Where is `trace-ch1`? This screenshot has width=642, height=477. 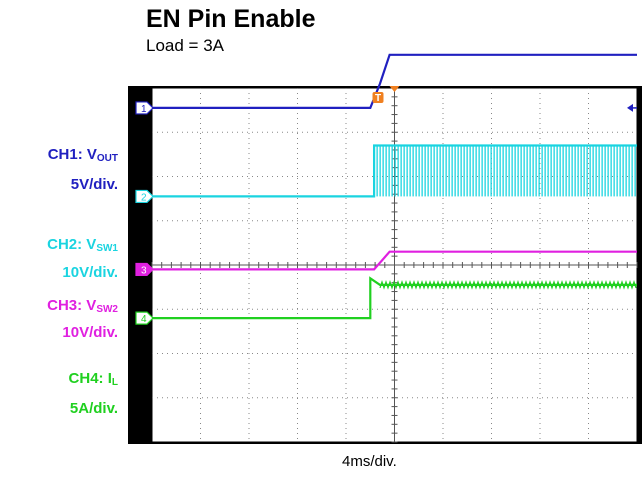 trace-ch1 is located at coordinates (394, 81).